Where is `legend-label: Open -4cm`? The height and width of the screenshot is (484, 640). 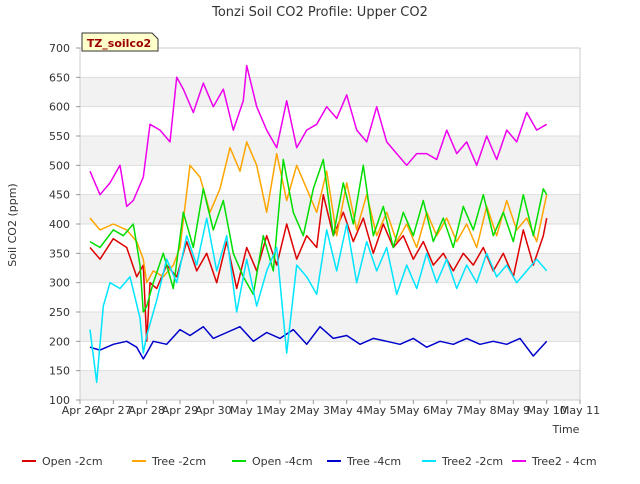
legend-label: Open -4cm is located at coordinates (282, 461).